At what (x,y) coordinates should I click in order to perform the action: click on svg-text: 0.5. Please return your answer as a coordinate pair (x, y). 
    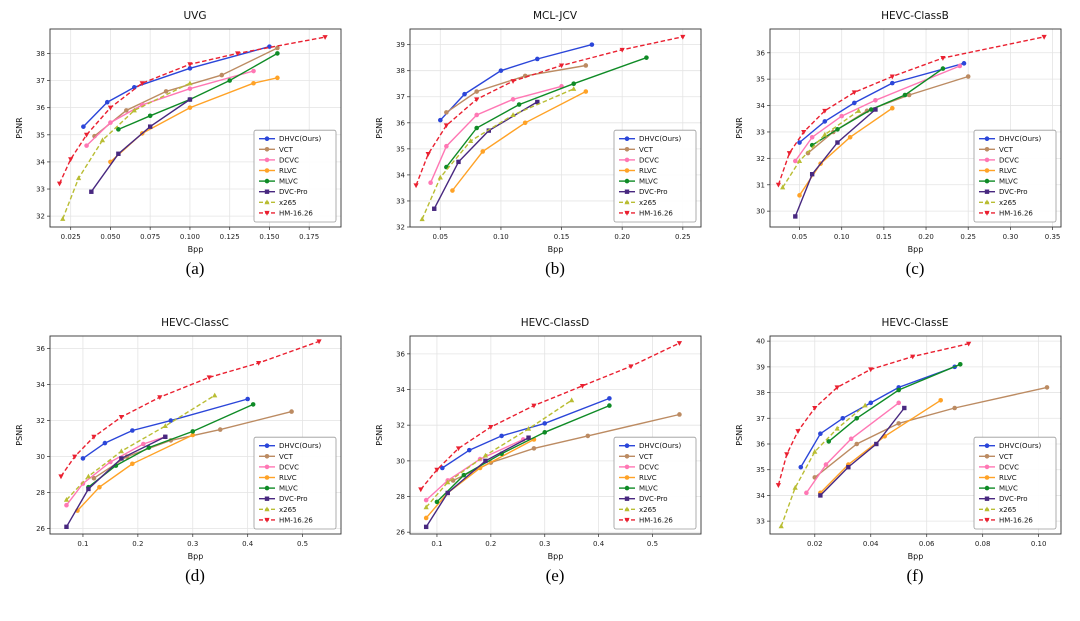
    Looking at the image, I should click on (301, 544).